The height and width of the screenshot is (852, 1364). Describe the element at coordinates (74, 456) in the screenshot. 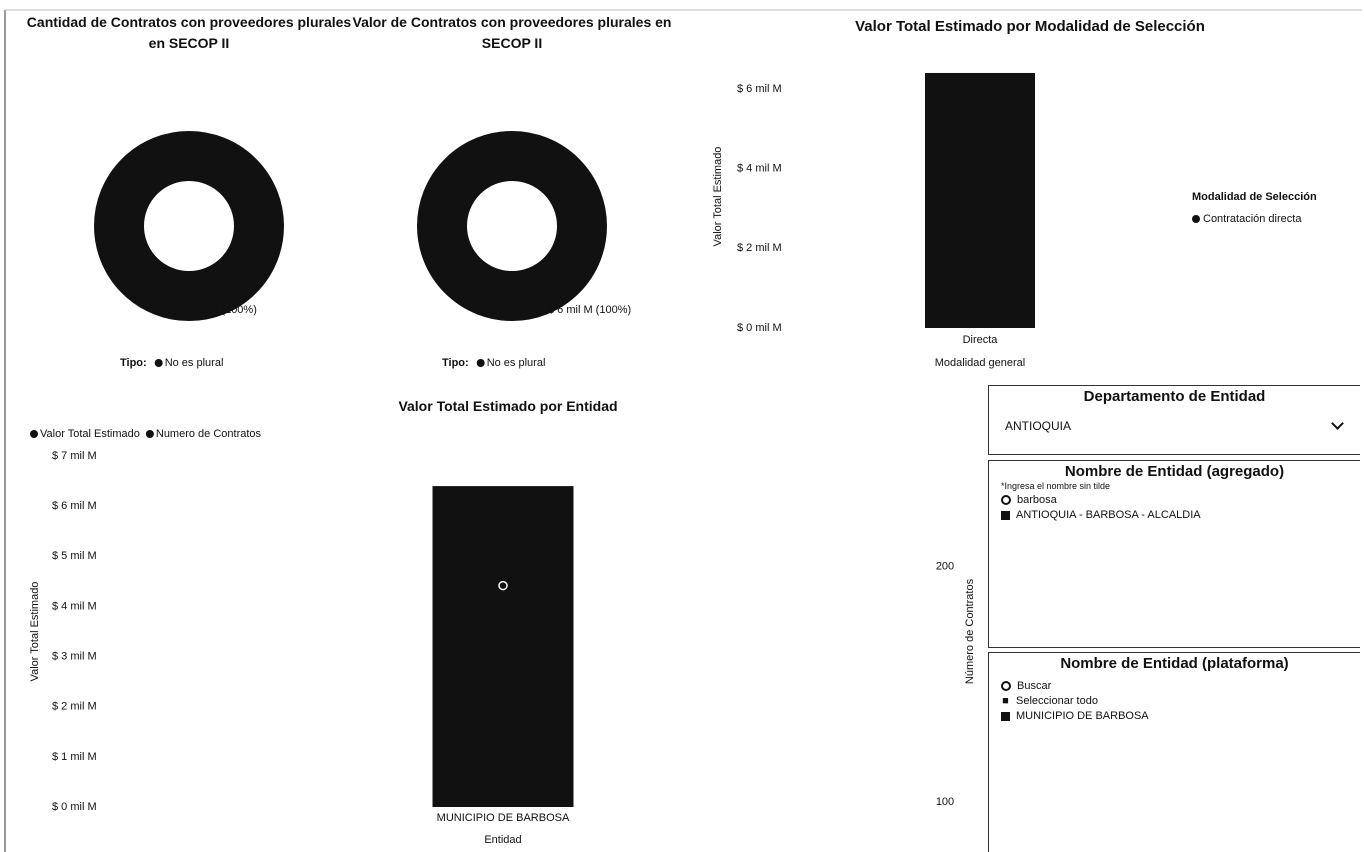

I see `y-tick-label: $ 7 mil M` at that location.